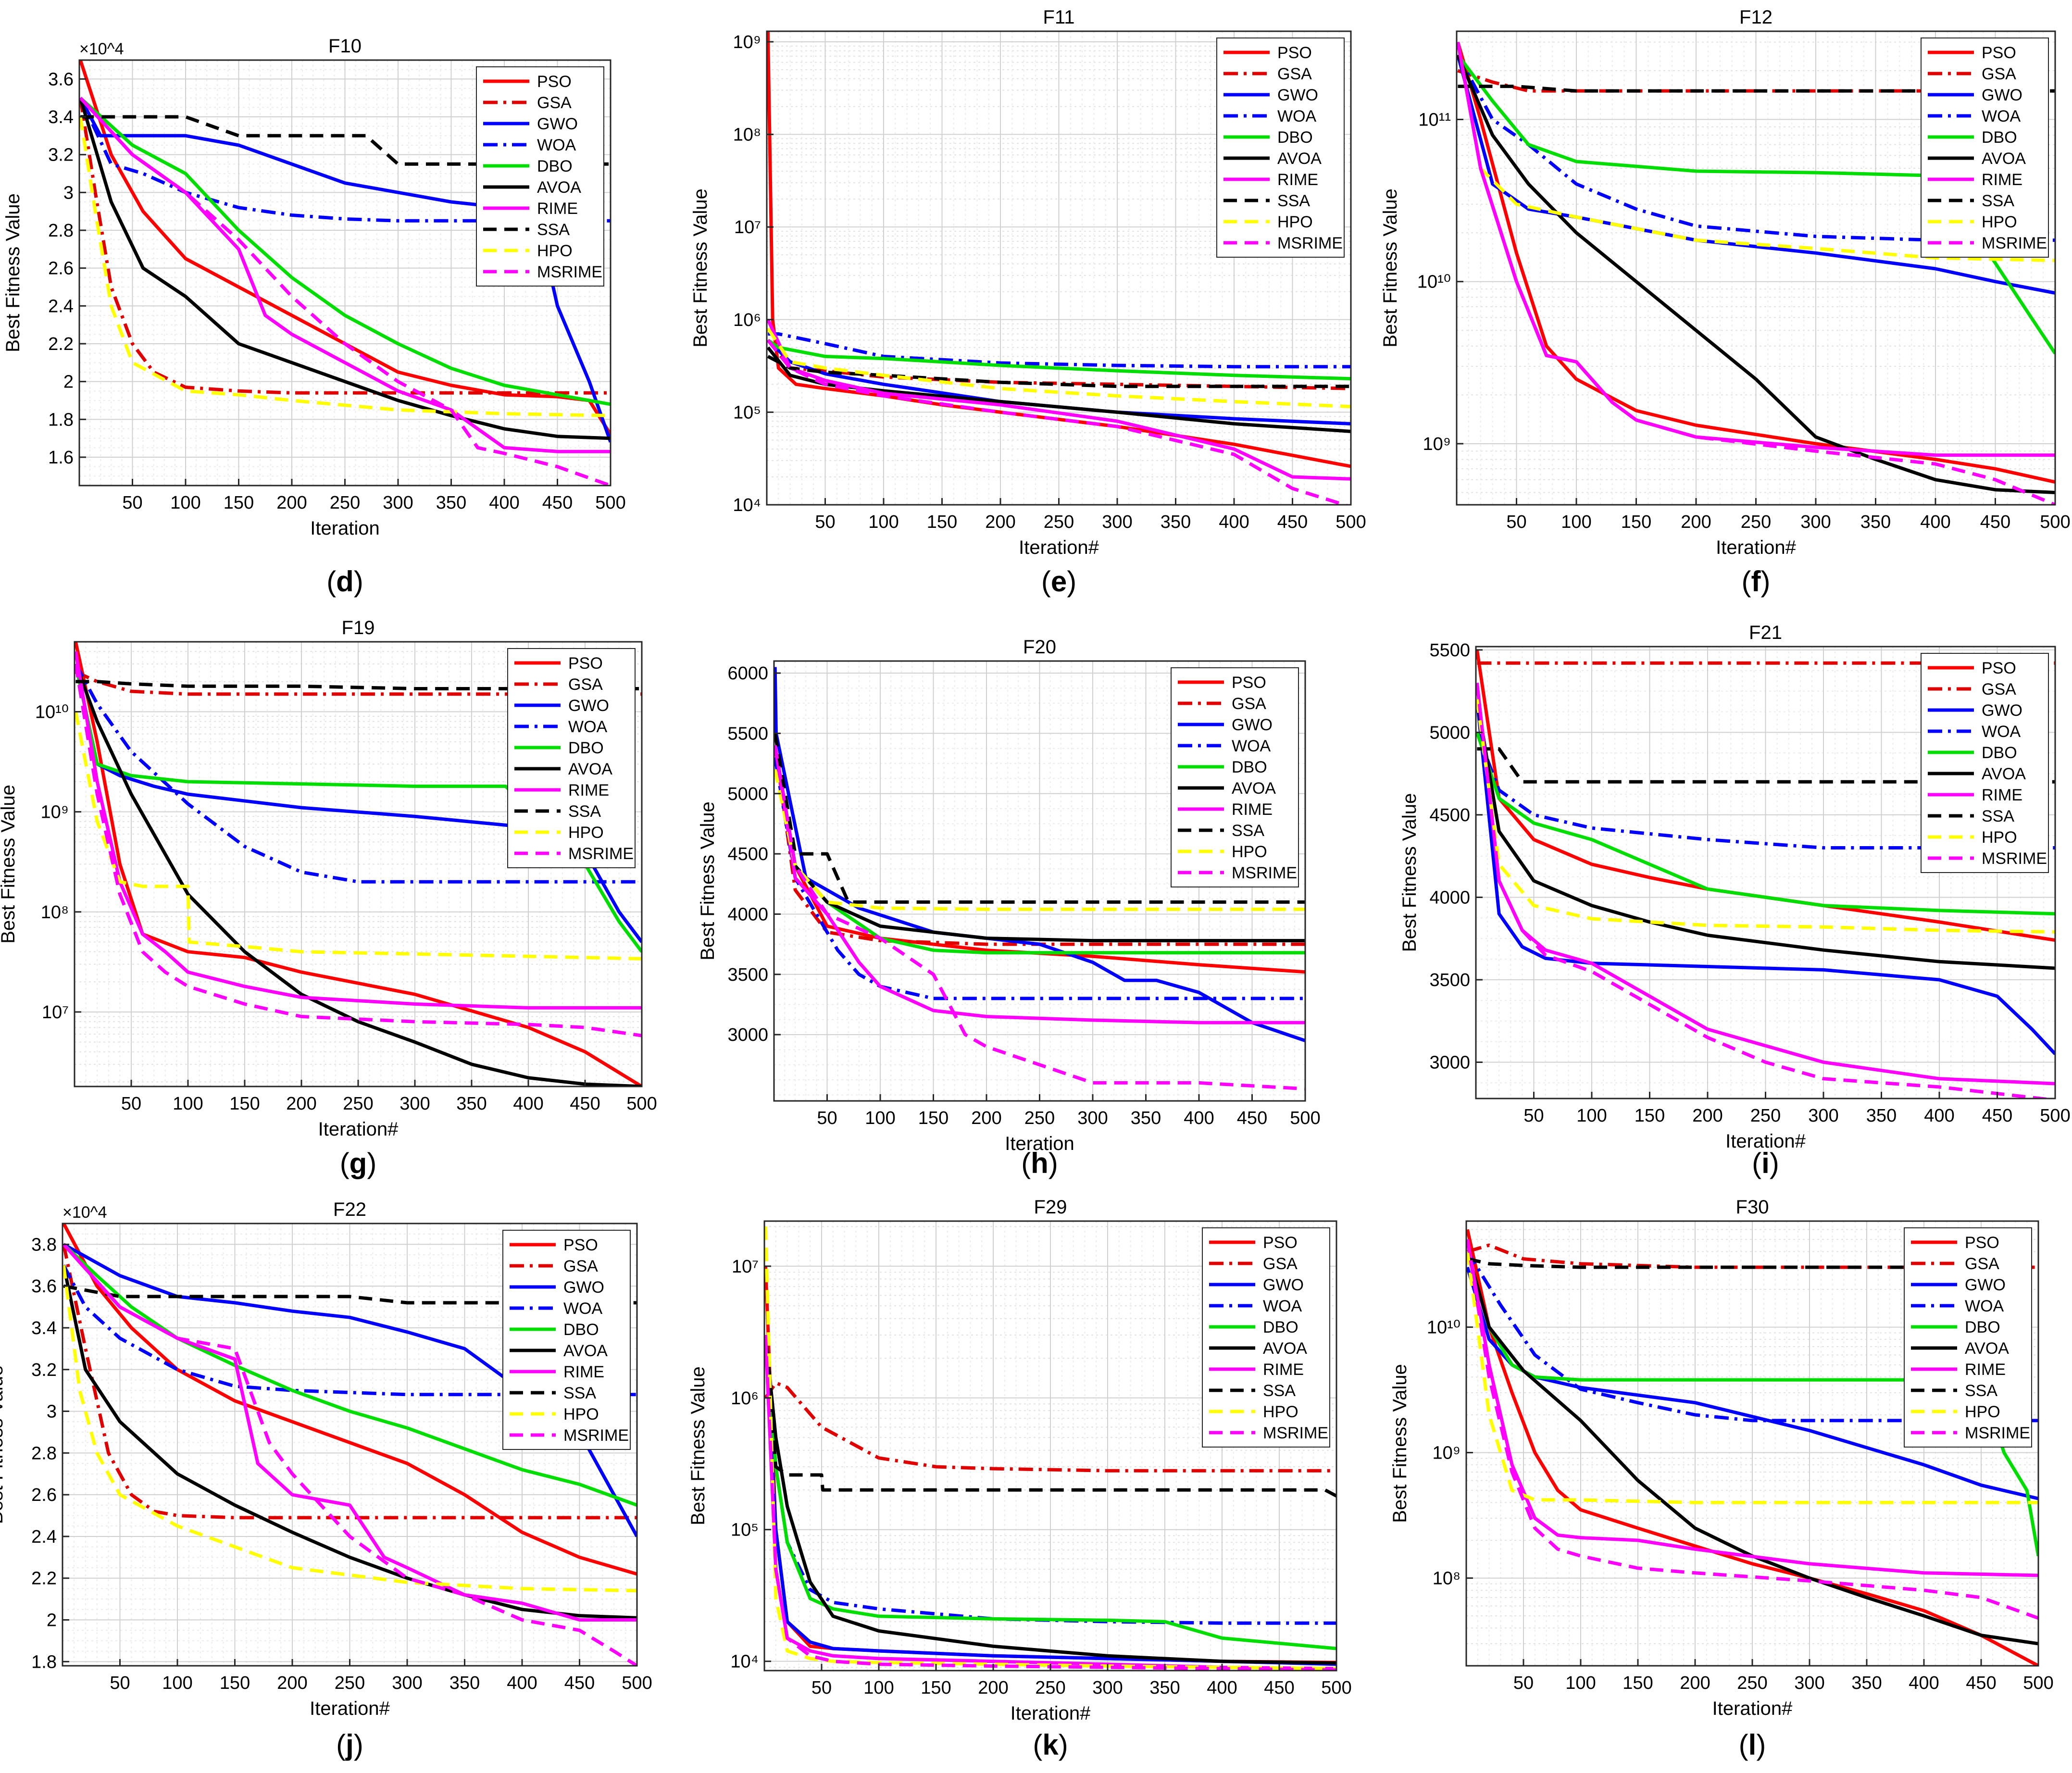 The width and height of the screenshot is (2072, 1773). I want to click on y-tick-label: 10⁴, so click(744, 1662).